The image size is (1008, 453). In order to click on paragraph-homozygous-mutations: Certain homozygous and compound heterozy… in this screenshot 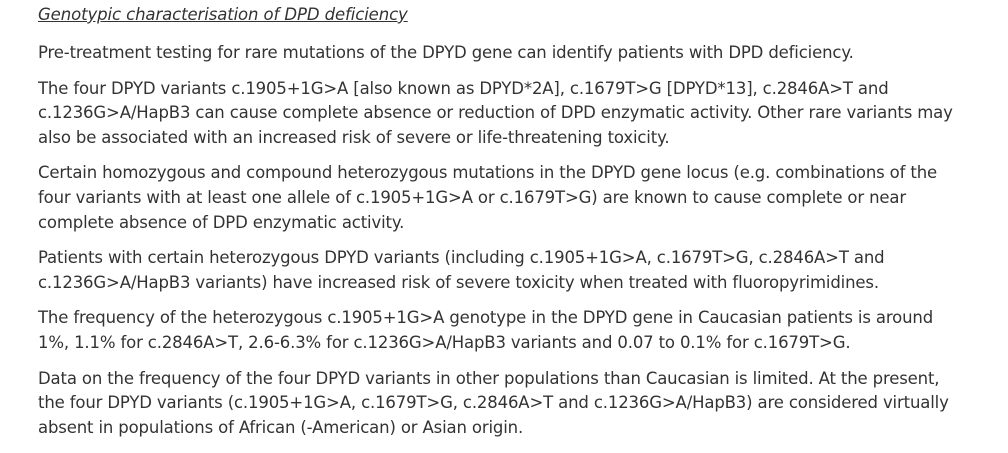, I will do `click(488, 197)`.